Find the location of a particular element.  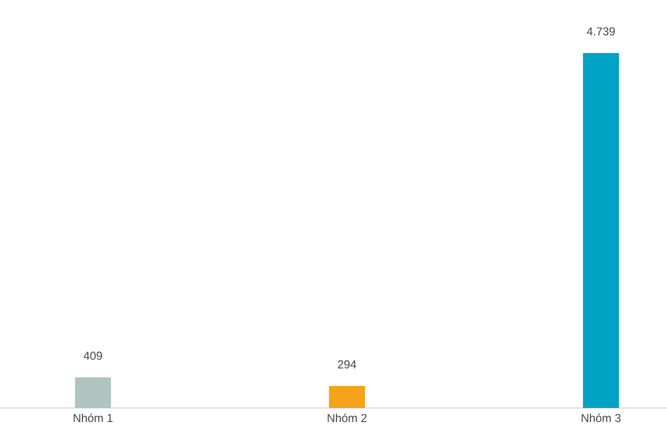

data-label: 4.739 is located at coordinates (600, 31).